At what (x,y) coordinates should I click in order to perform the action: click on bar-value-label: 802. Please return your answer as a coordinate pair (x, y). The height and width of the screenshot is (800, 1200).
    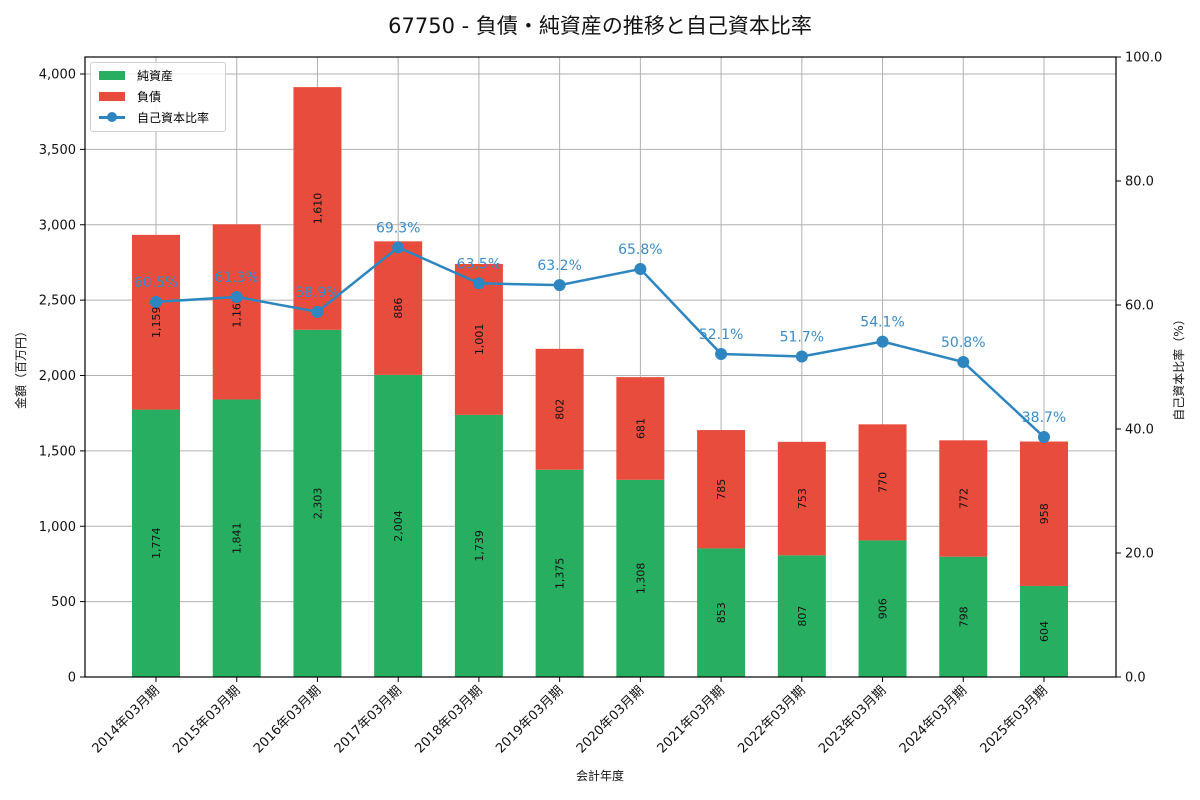
    Looking at the image, I should click on (560, 409).